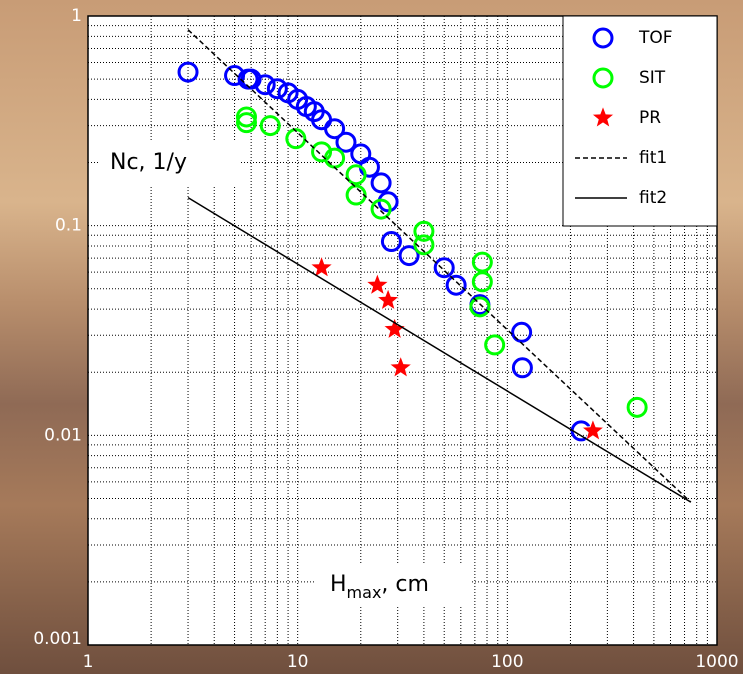 The height and width of the screenshot is (674, 743). I want to click on y-tick-label: 0.1, so click(68, 226).